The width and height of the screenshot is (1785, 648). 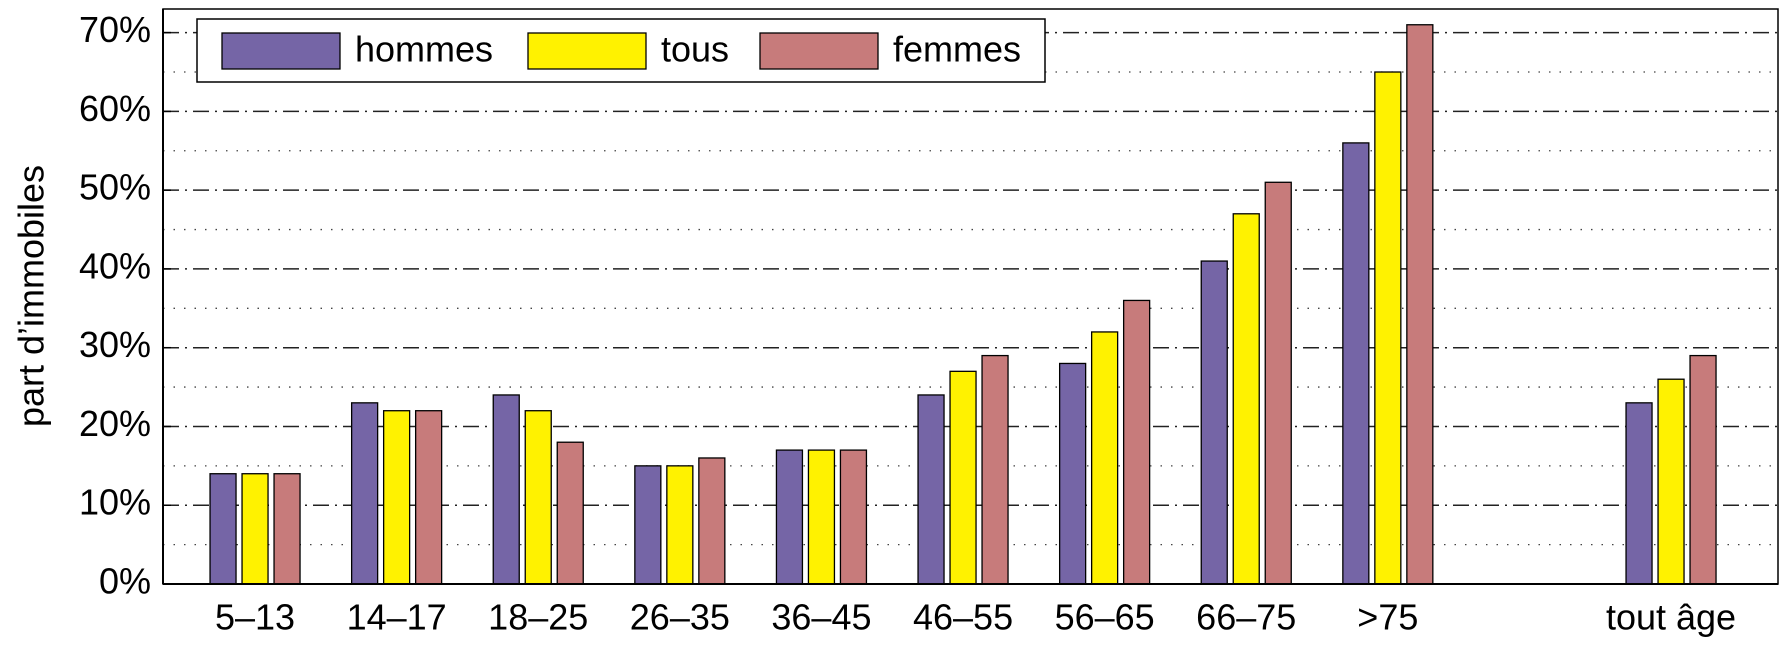 I want to click on legend-label: hommes, so click(x=424, y=49).